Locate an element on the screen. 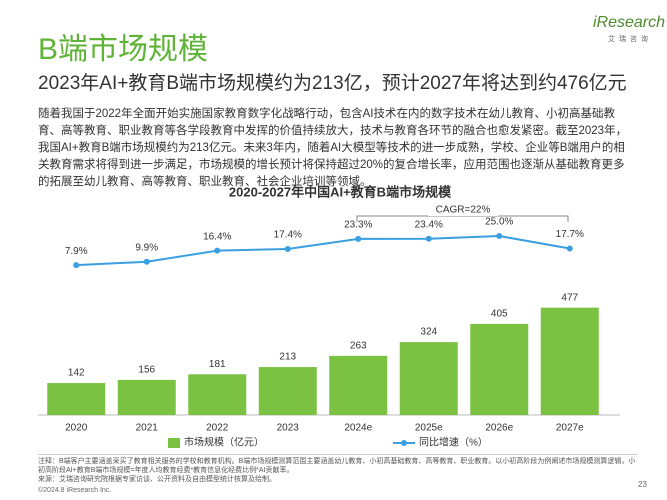 This screenshot has width=667, height=500. data-label: 405 is located at coordinates (499, 314).